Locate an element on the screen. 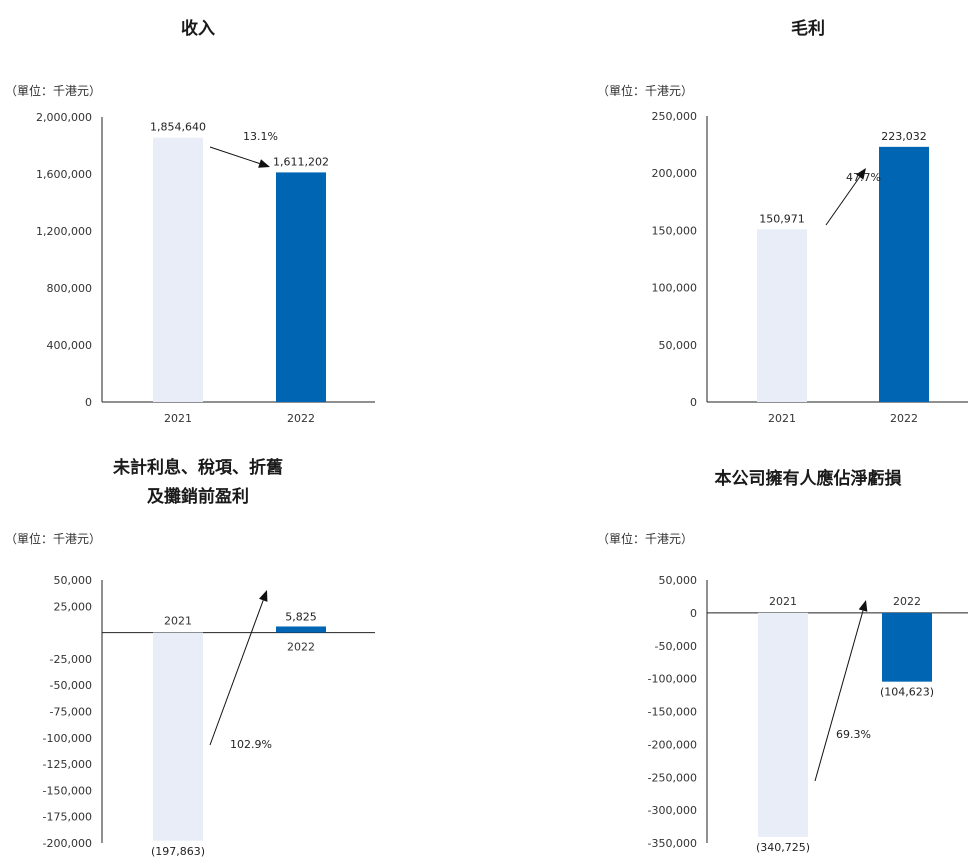  chart-title: 及攤銷前盈利 is located at coordinates (198, 496).